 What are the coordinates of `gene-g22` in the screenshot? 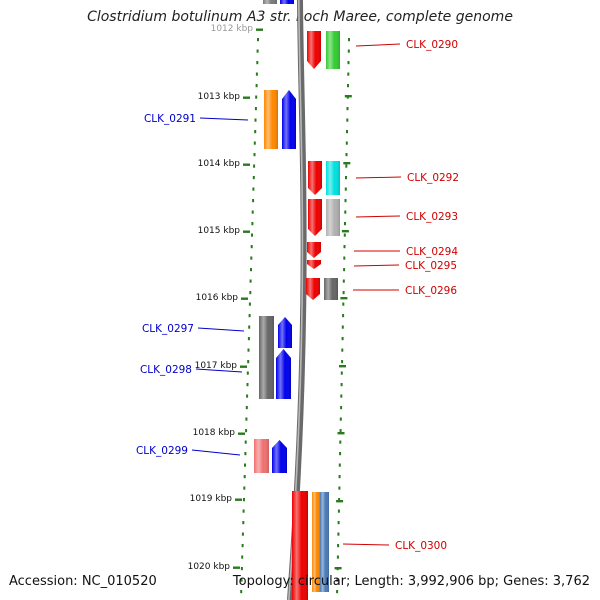 It's located at (316, 542).